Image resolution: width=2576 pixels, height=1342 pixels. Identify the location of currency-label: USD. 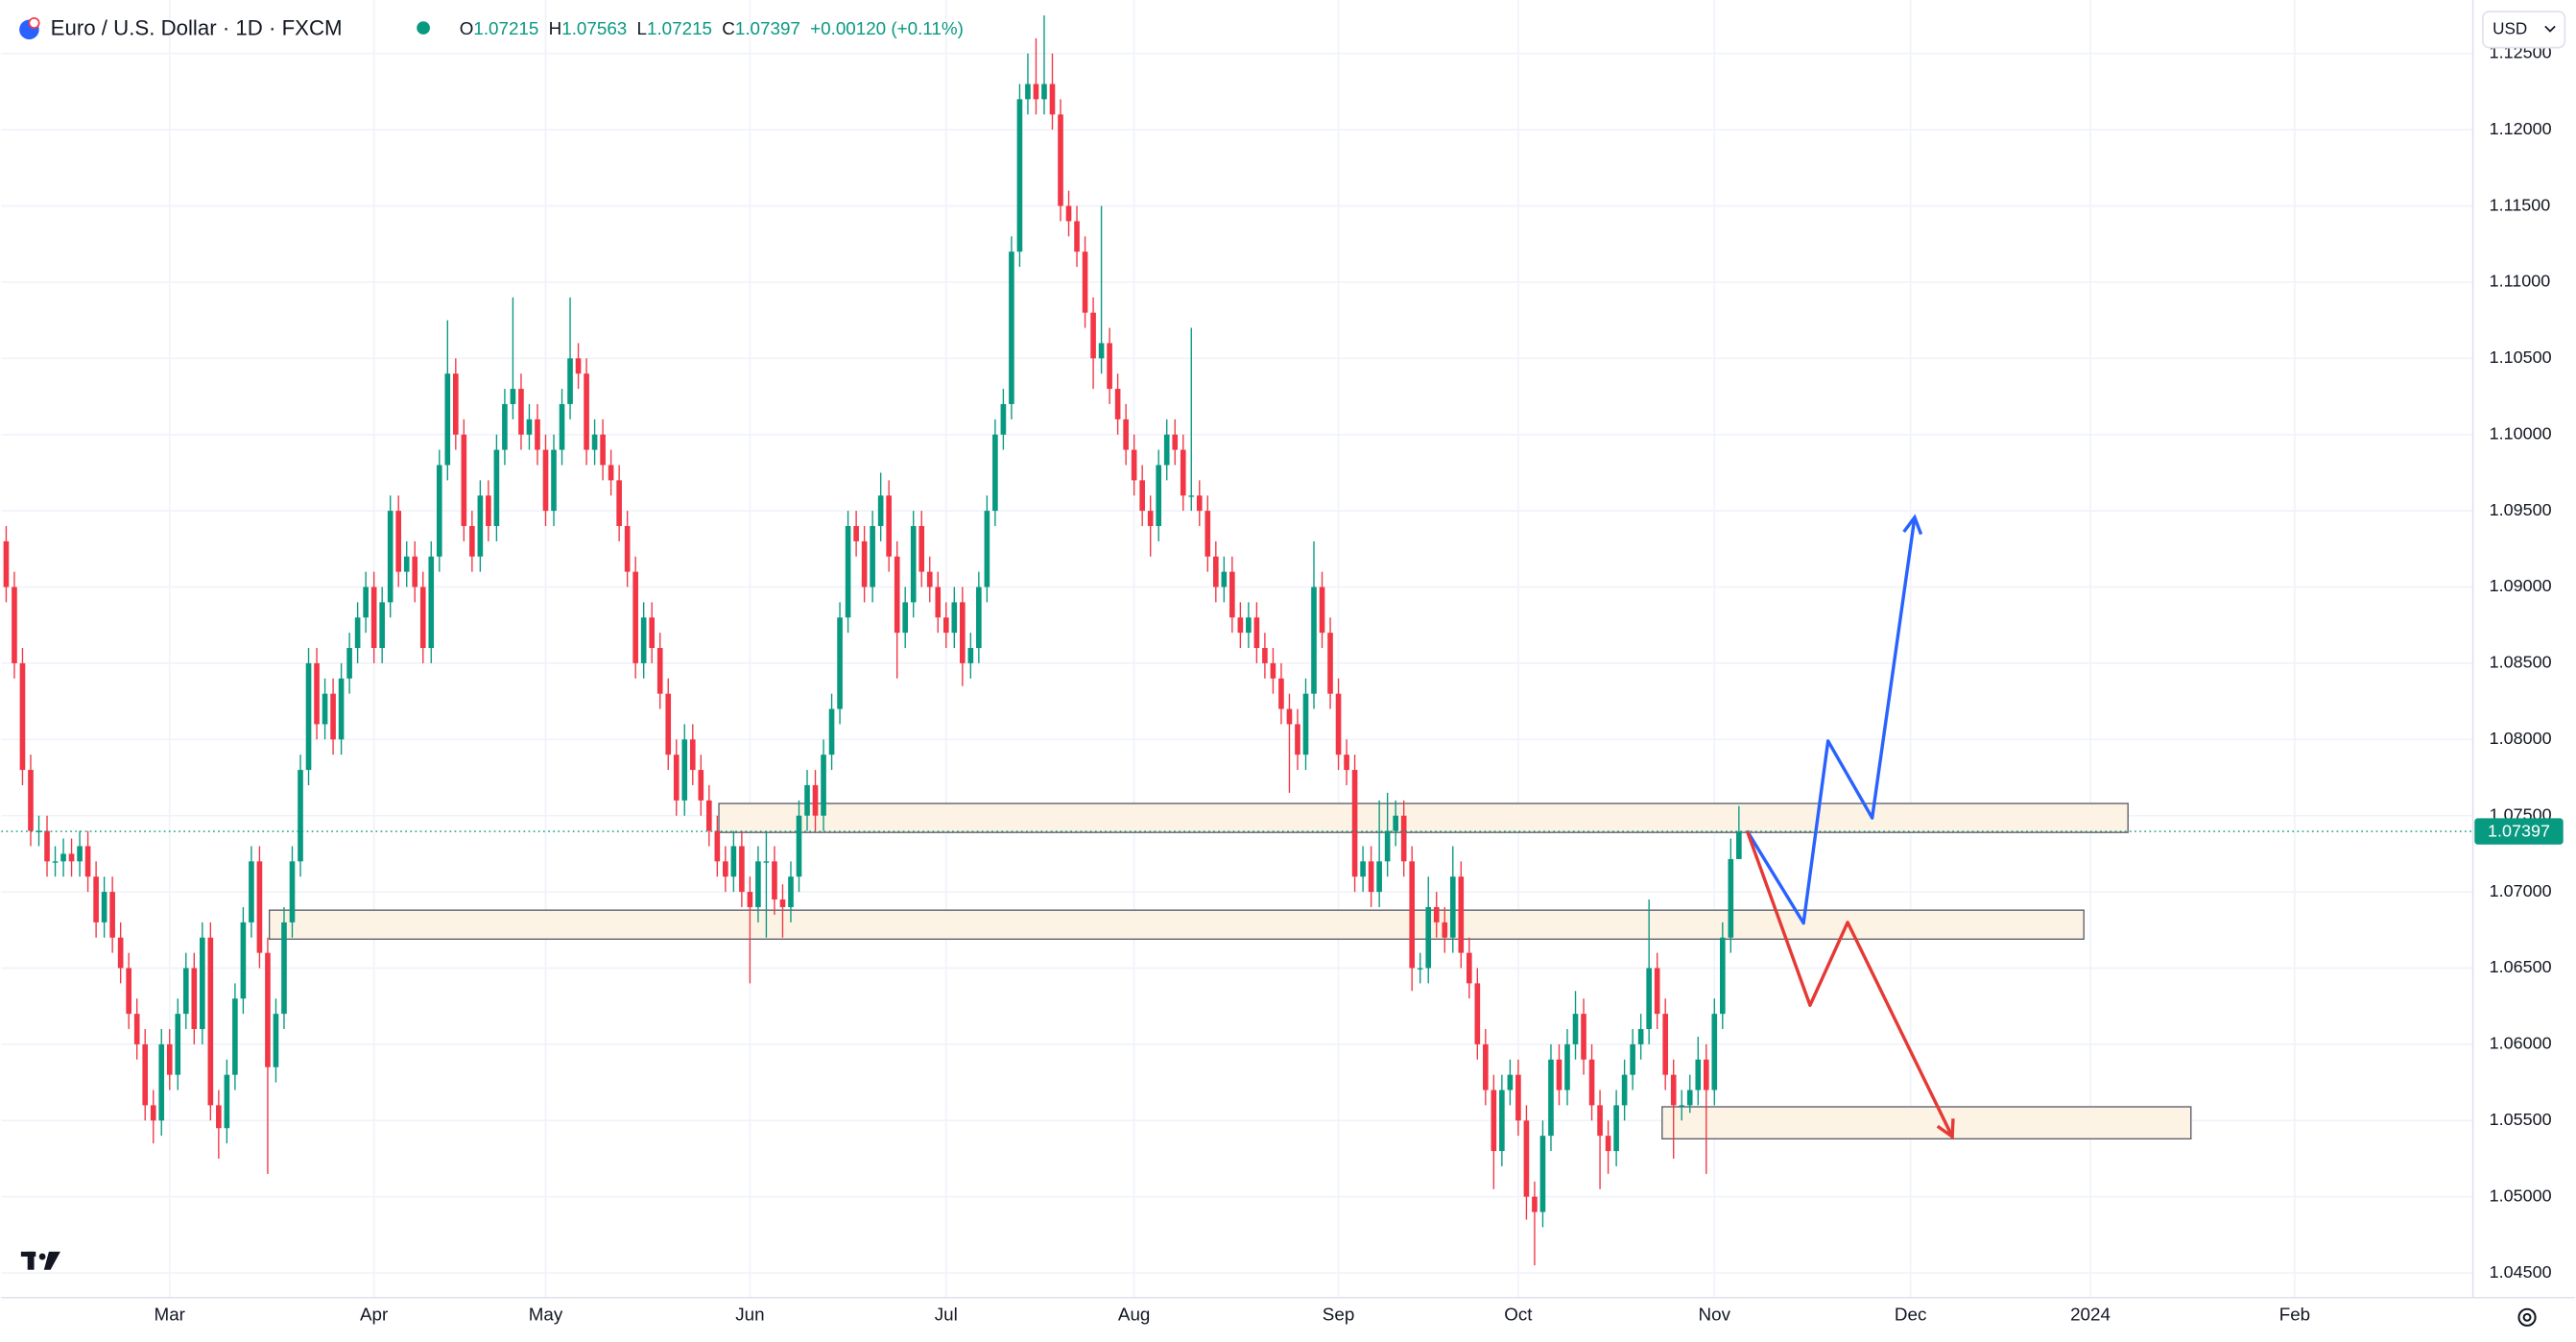
(2510, 28).